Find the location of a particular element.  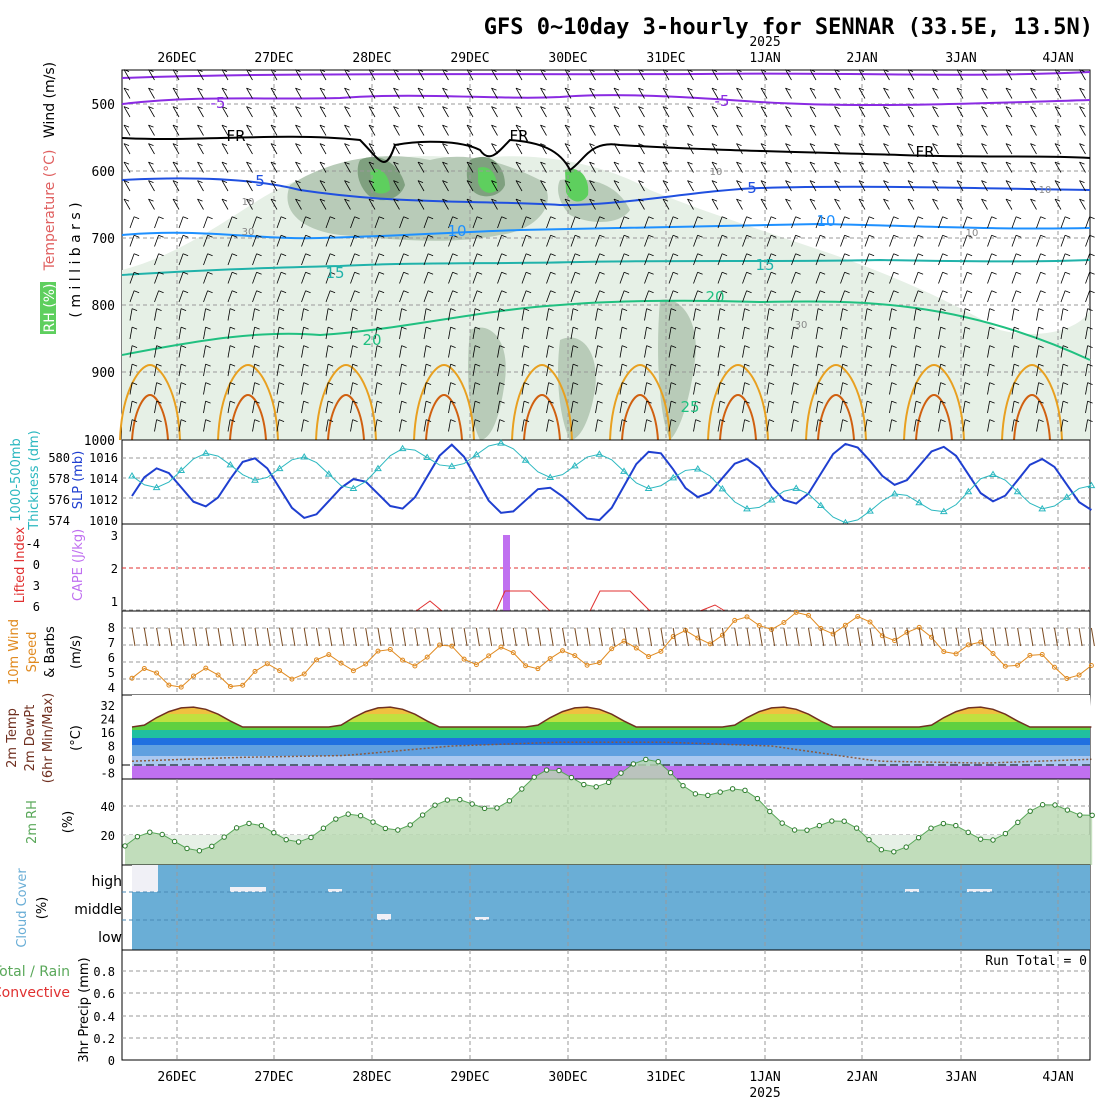

slp-grid is located at coordinates (606, 482).